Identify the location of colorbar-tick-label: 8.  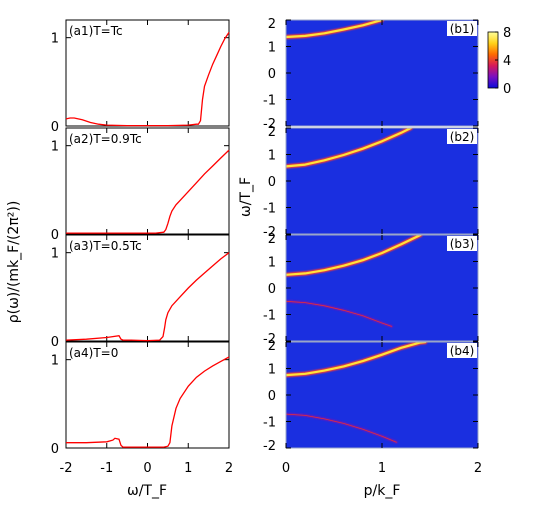
(507, 33).